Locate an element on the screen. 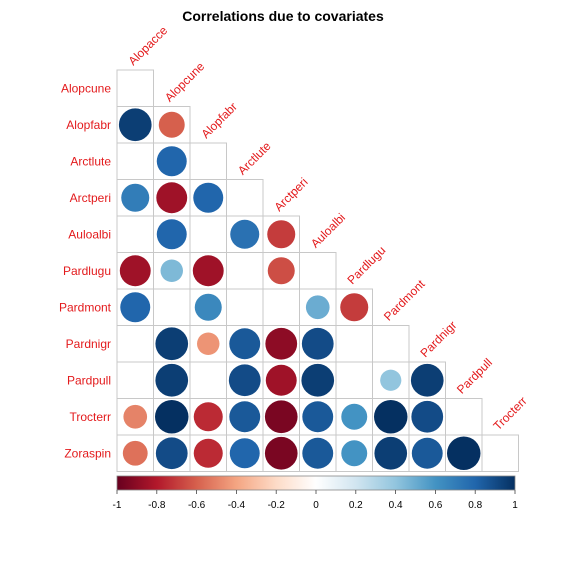 Image resolution: width=576 pixels, height=576 pixels. corr-circle-zoraspin-auloalbi is located at coordinates (318, 453).